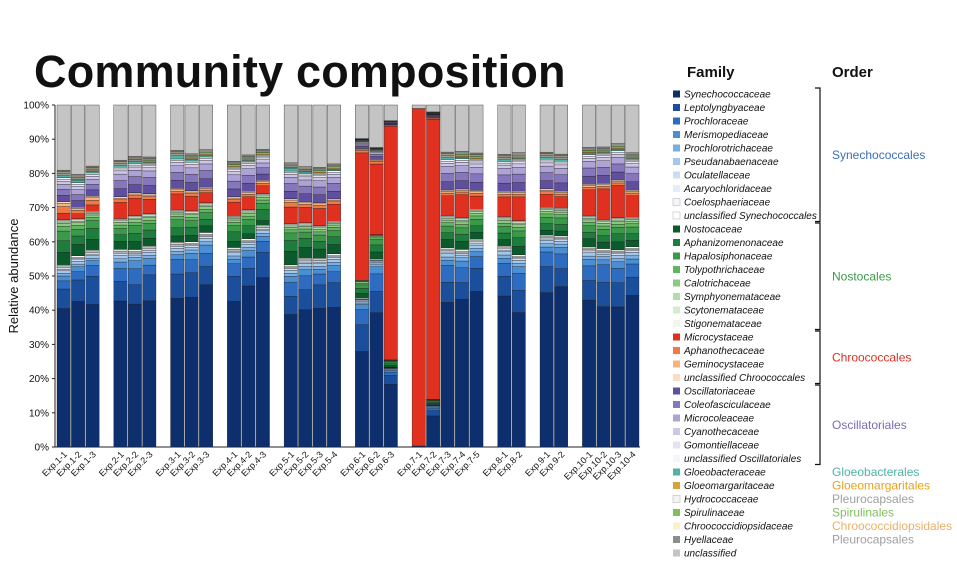  What do you see at coordinates (716, 122) in the screenshot?
I see `legend-label: Prochloraceae` at bounding box center [716, 122].